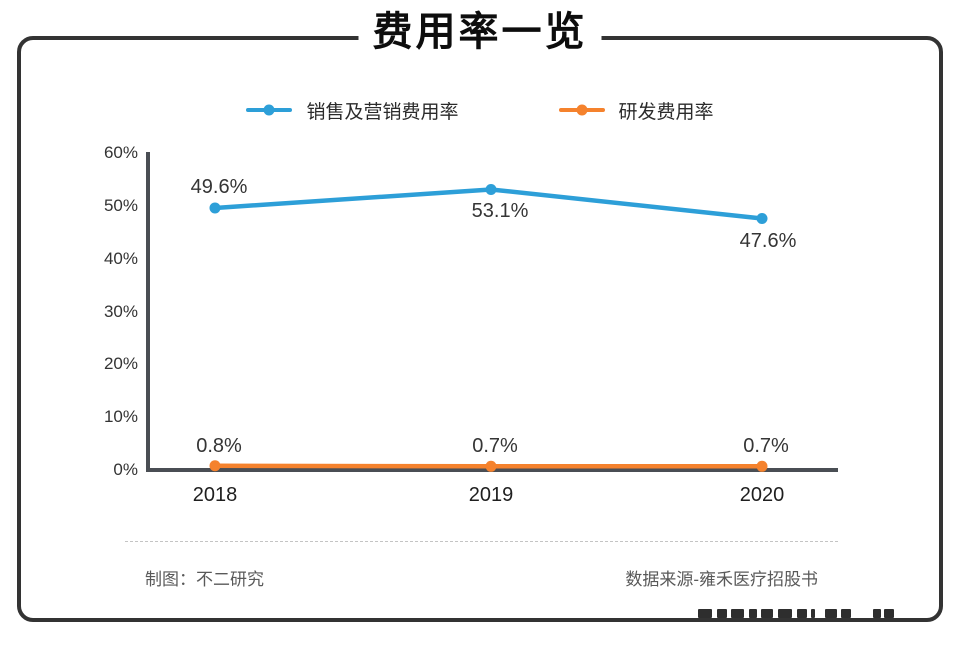  I want to click on source-text: 数据来源-雍禾医疗招股书, so click(721, 579).